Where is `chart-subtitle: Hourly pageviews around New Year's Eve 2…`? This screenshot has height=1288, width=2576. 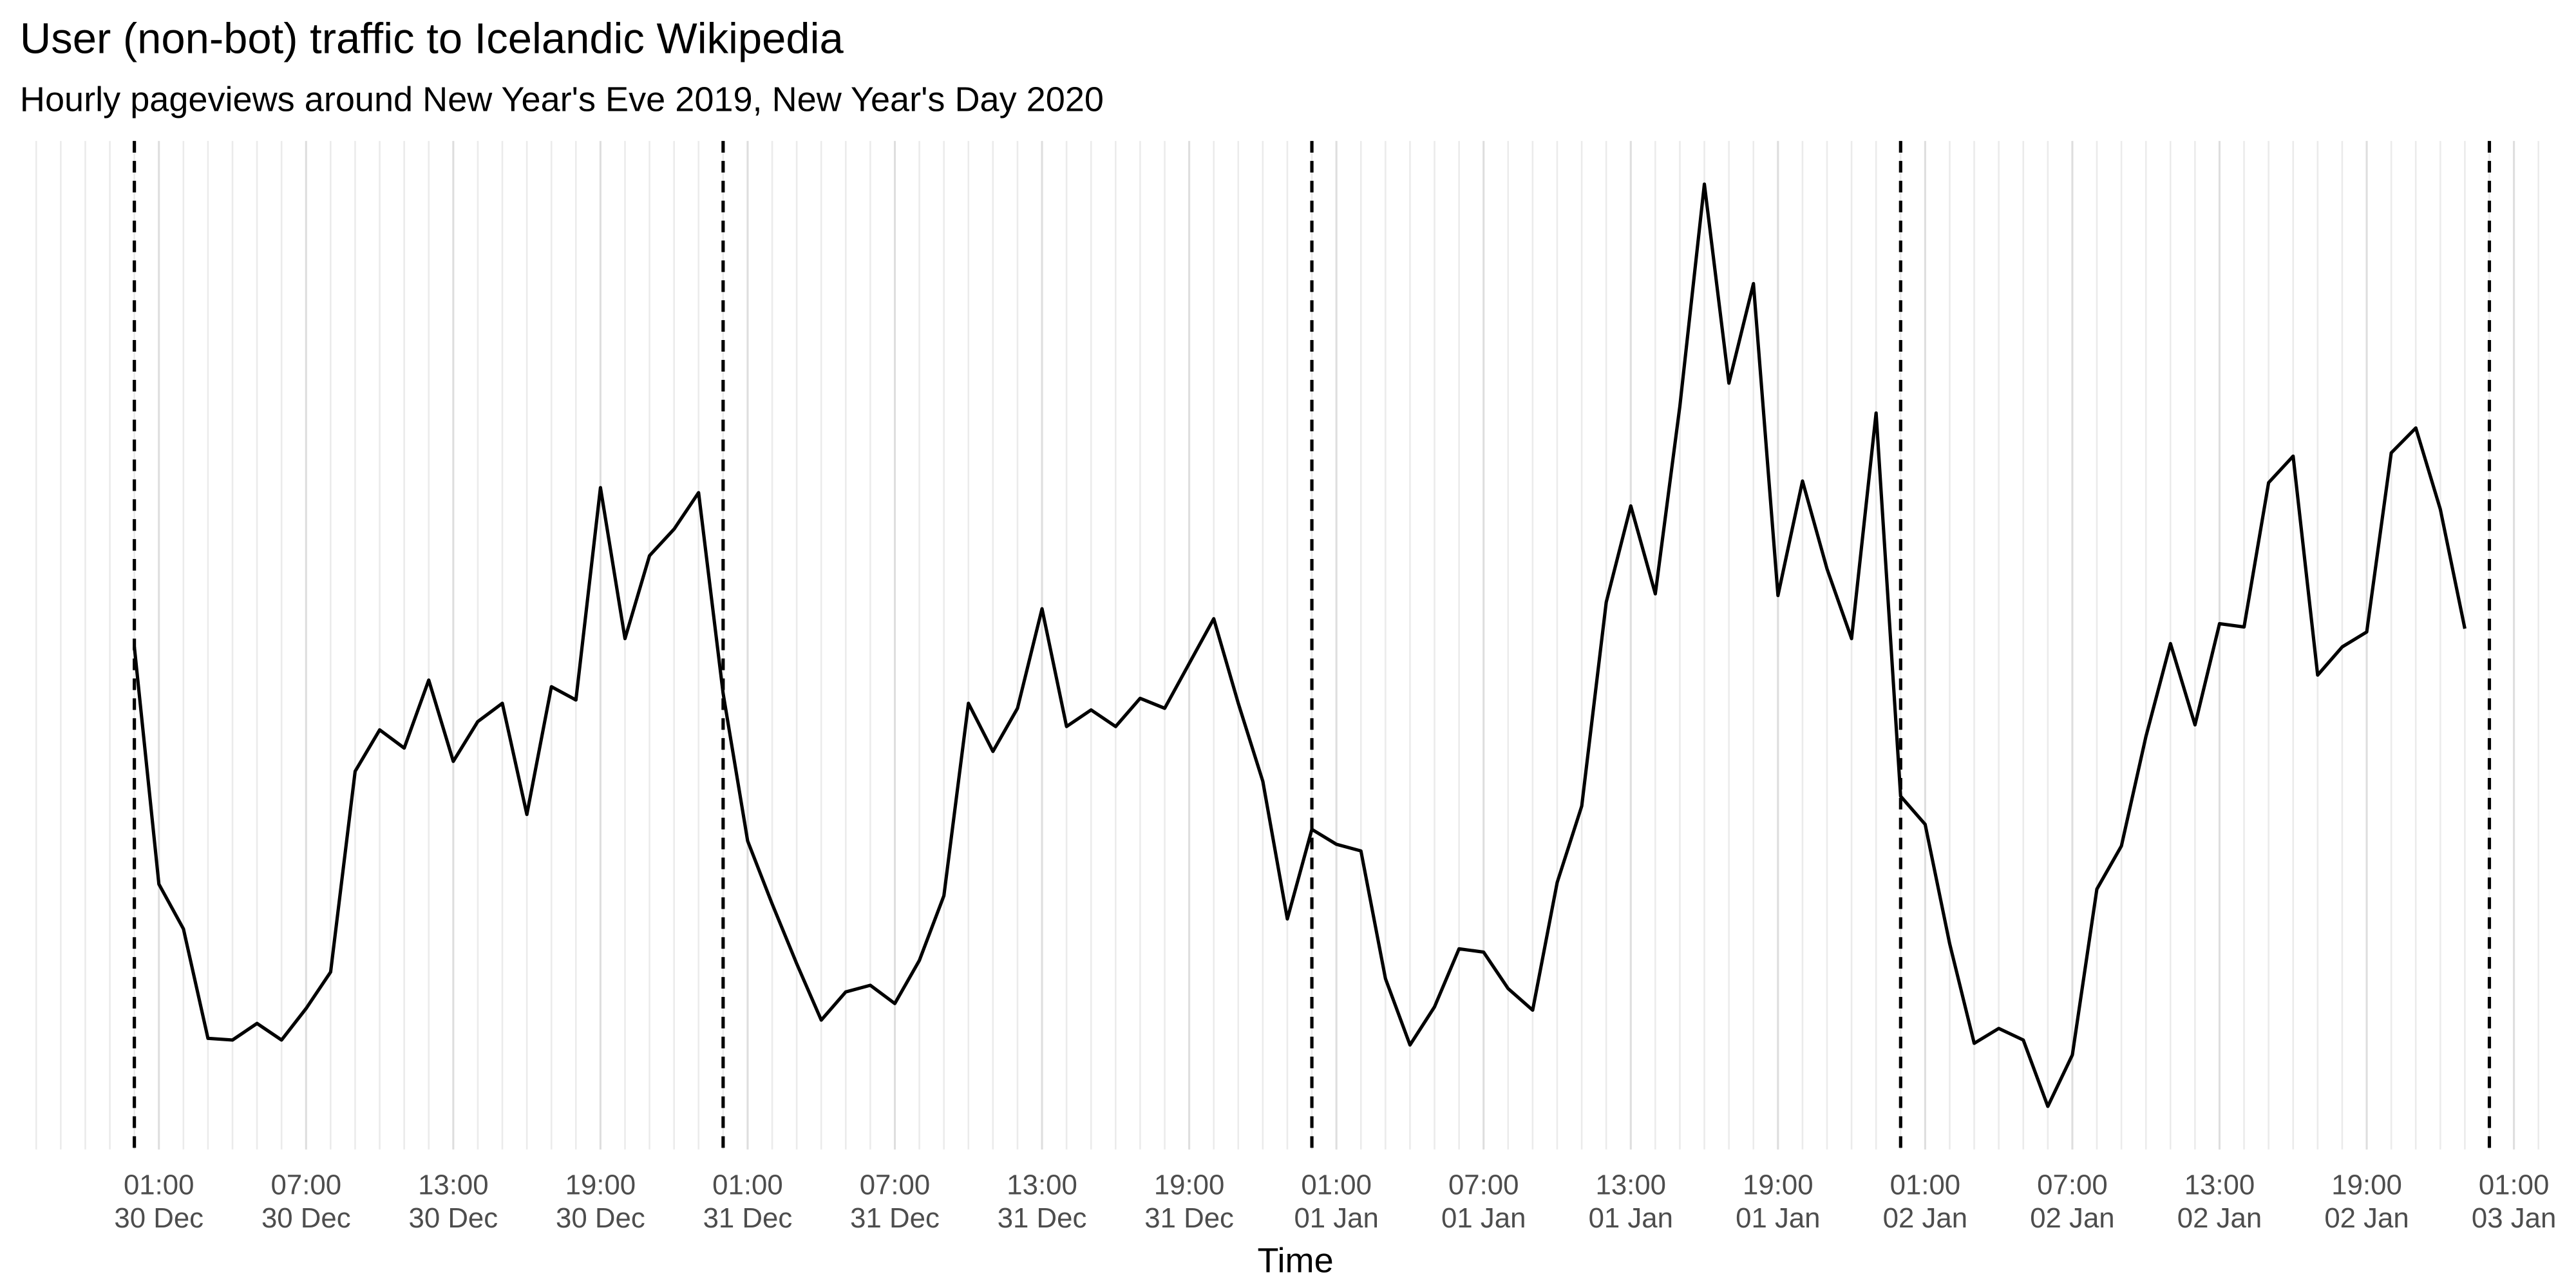 chart-subtitle: Hourly pageviews around New Year's Eve 2… is located at coordinates (562, 100).